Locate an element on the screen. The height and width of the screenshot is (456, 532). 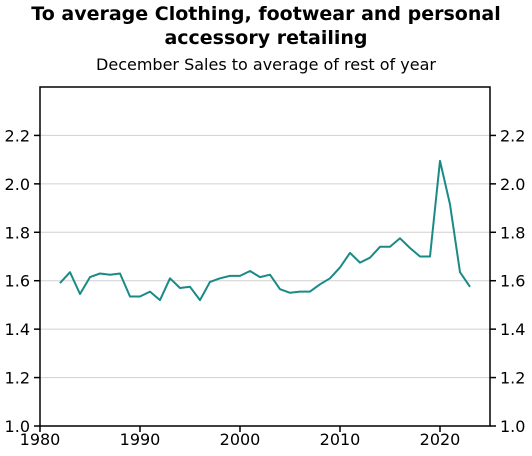
x-tick-label: 2020 is located at coordinates (440, 439).